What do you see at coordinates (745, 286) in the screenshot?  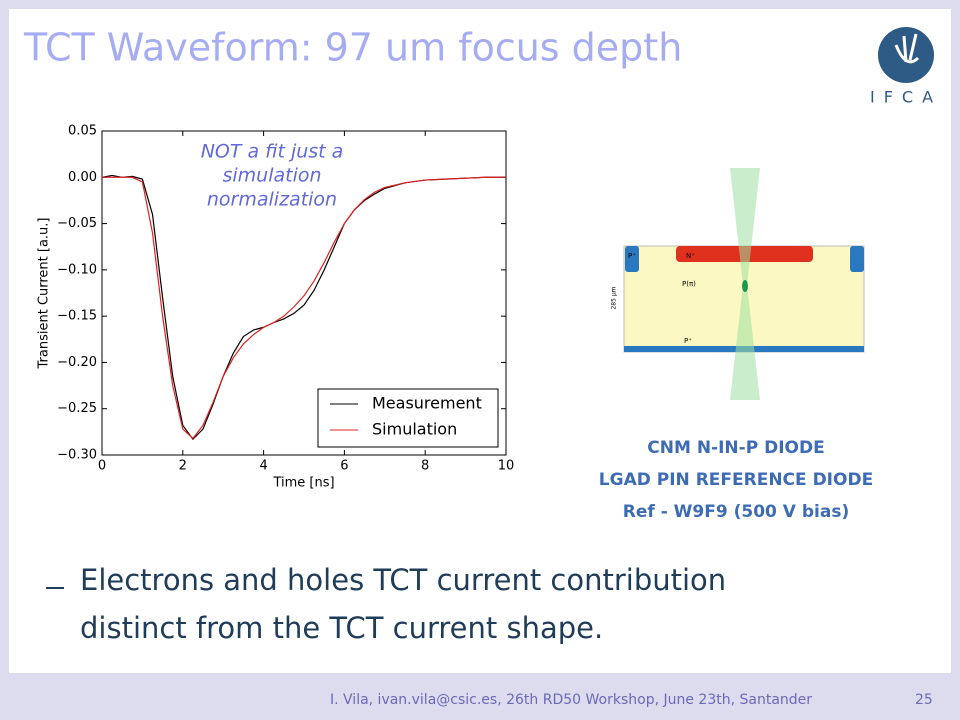 I see `laser-focus` at bounding box center [745, 286].